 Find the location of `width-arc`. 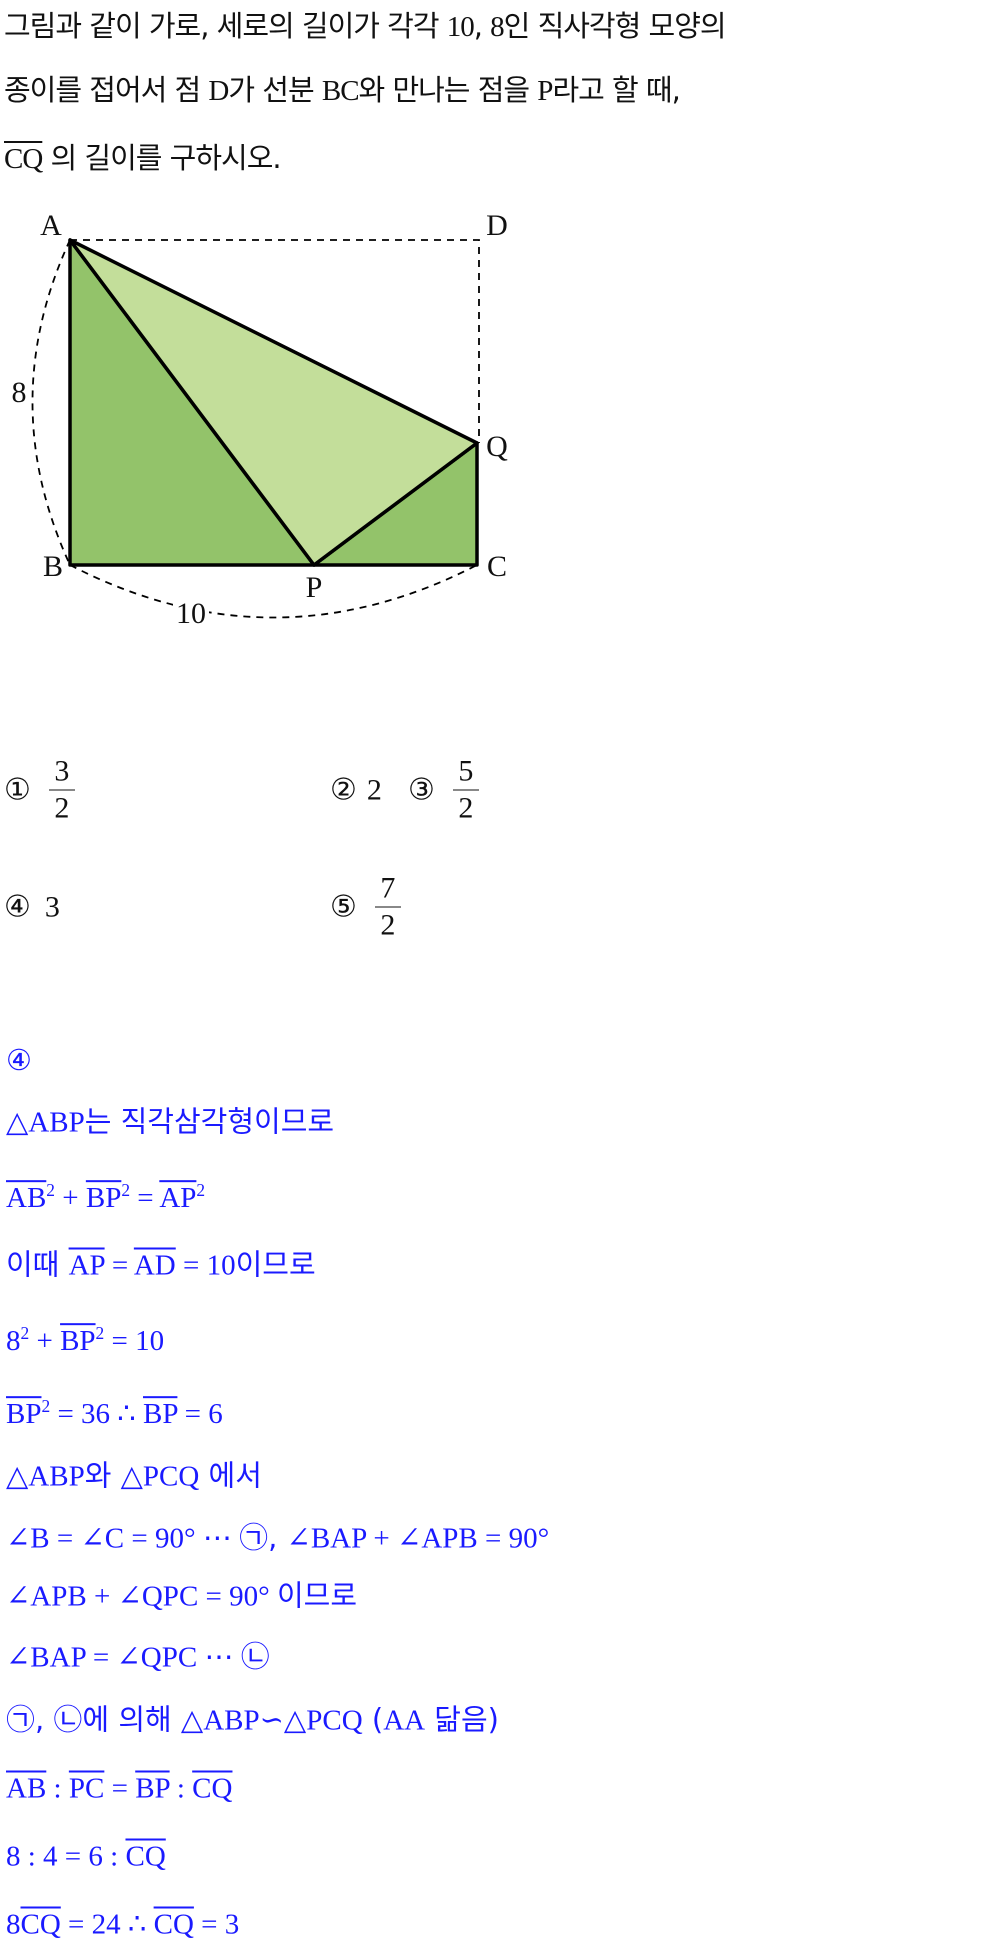

width-arc is located at coordinates (273, 591).